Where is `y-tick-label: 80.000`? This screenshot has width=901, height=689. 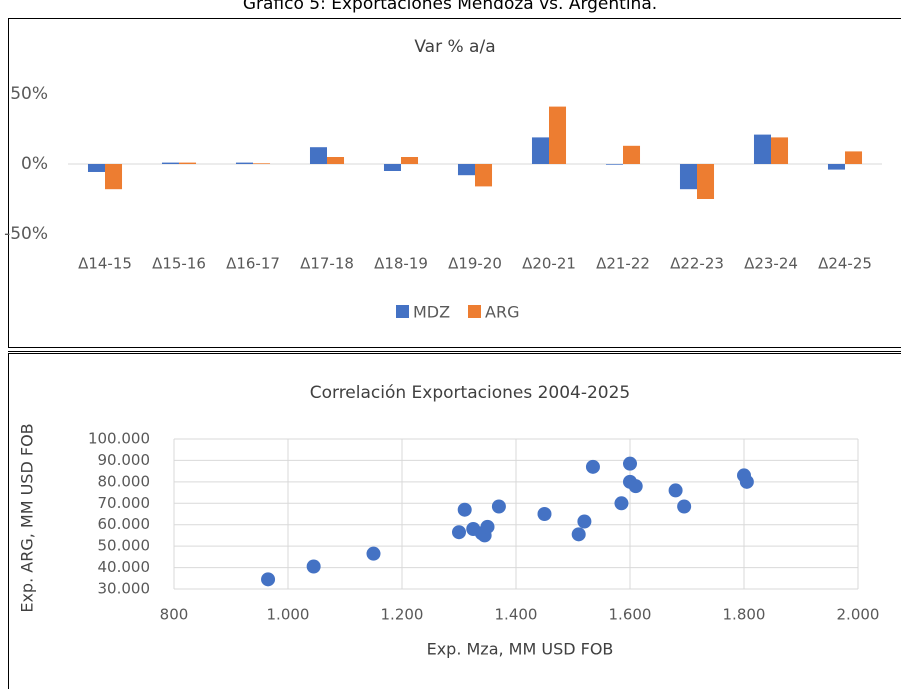 y-tick-label: 80.000 is located at coordinates (124, 481).